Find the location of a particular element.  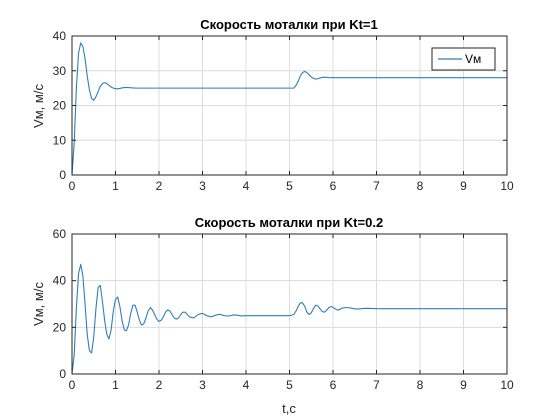

chart-top-x-tick-label: 3 is located at coordinates (202, 186).